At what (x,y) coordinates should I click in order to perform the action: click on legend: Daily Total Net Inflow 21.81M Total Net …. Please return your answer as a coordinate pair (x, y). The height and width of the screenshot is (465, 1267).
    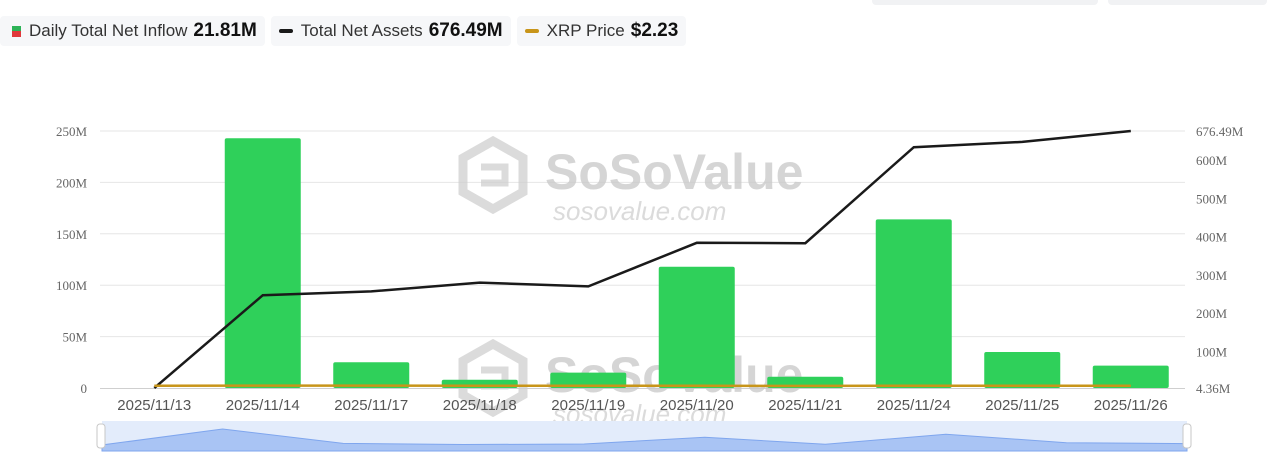
    Looking at the image, I should click on (343, 31).